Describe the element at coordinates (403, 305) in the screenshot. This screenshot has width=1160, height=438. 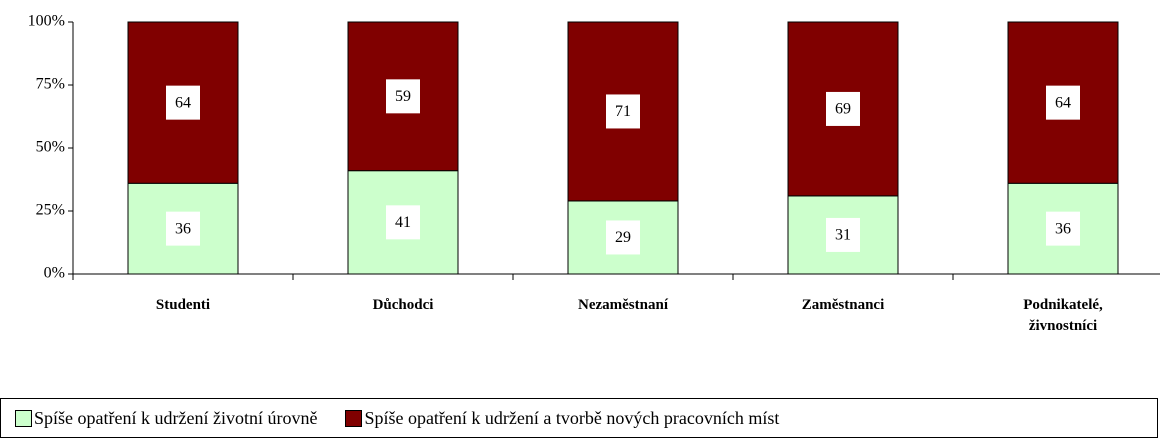
I see `x-tick-label: Důchodci` at that location.